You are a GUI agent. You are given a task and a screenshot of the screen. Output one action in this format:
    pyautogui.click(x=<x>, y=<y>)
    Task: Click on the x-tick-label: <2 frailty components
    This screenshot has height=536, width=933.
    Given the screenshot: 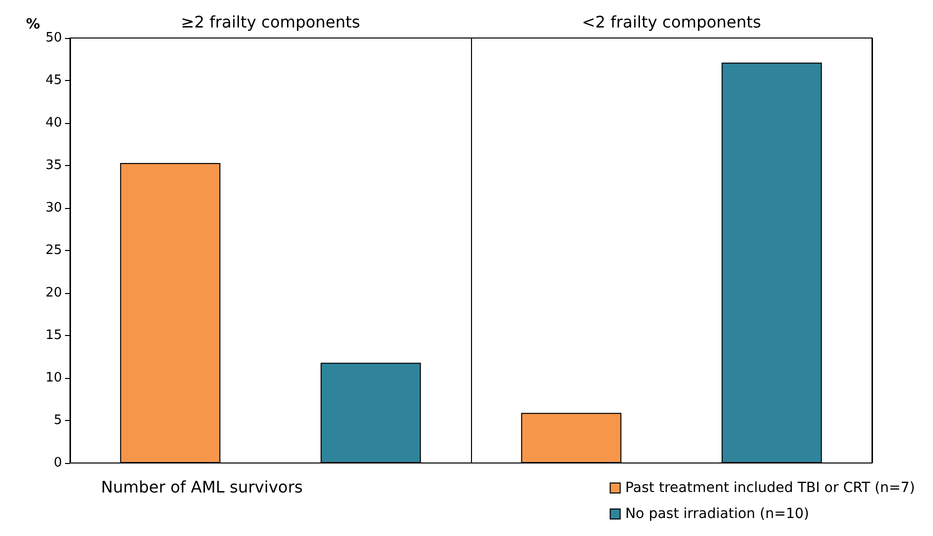 What is the action you would take?
    pyautogui.click(x=672, y=22)
    